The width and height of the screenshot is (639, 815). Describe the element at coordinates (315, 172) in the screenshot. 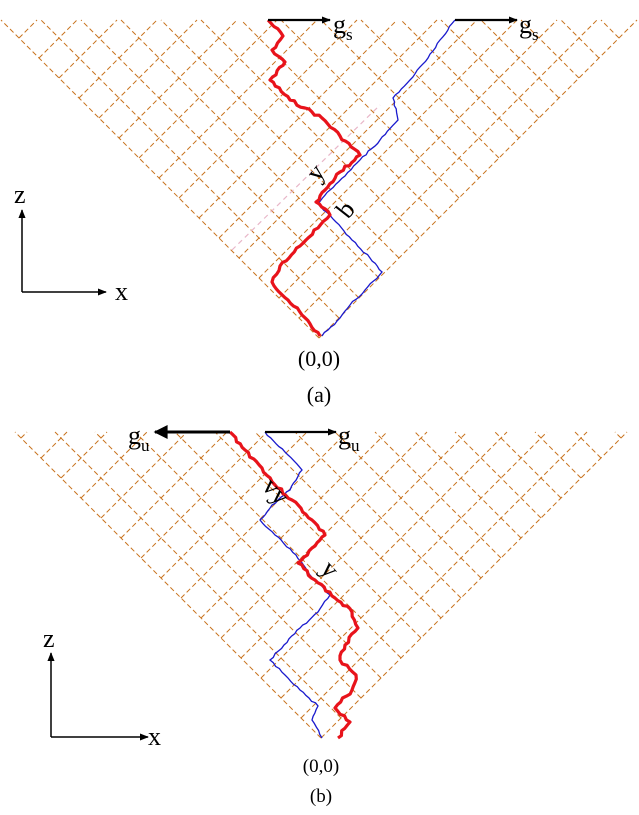

I see `mark-y-a: y` at that location.